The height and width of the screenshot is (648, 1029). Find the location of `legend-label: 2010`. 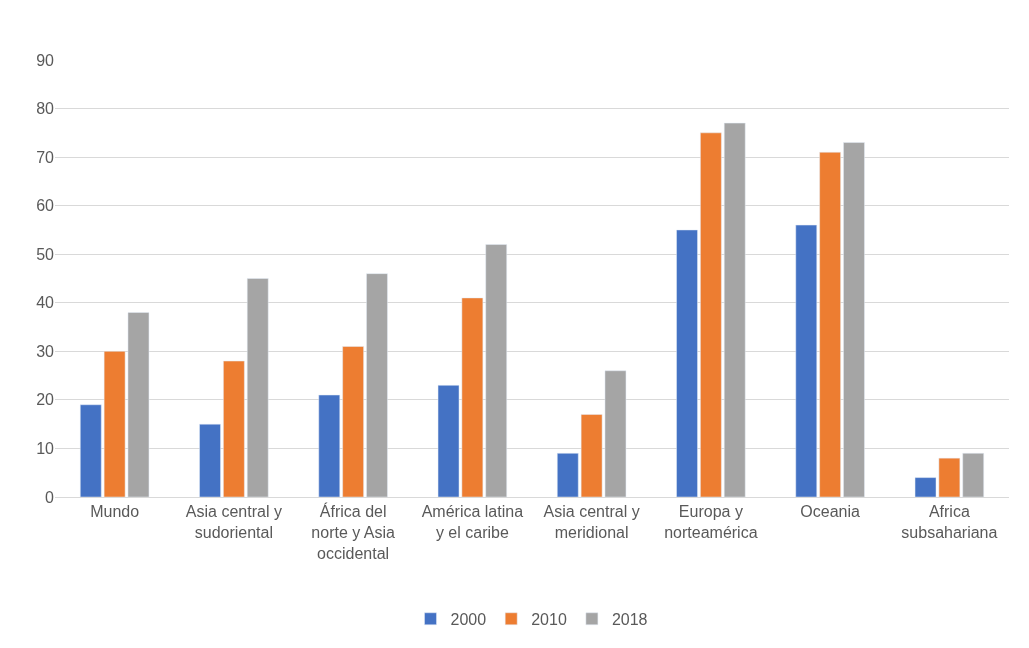

legend-label: 2010 is located at coordinates (549, 620).